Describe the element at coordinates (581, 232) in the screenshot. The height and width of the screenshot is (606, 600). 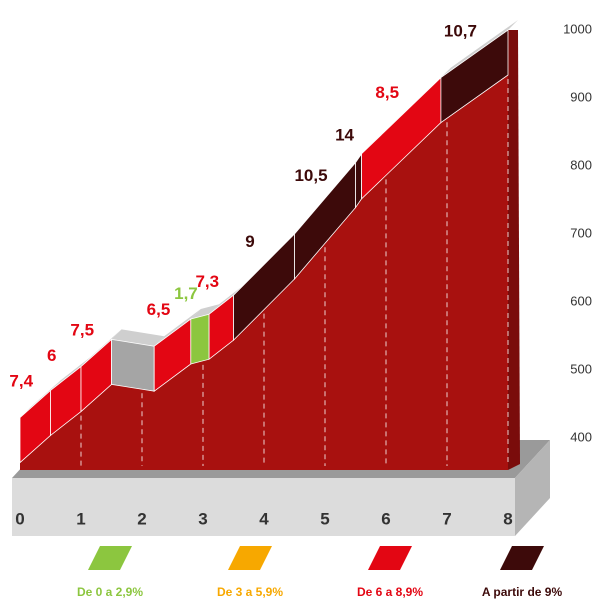
I see `y-tick-label: 700` at that location.